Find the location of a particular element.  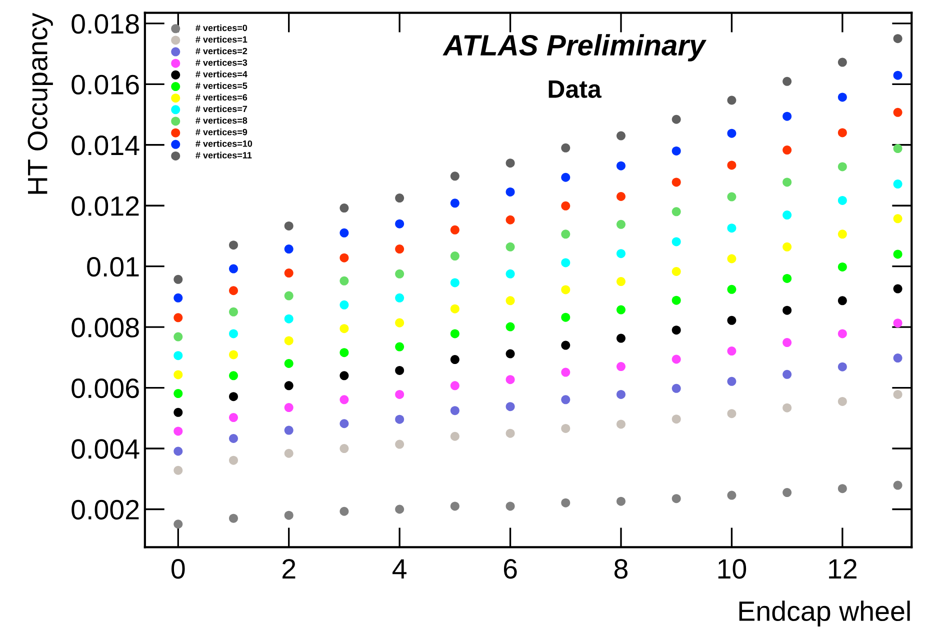

x-tick-label: 8 is located at coordinates (621, 569).